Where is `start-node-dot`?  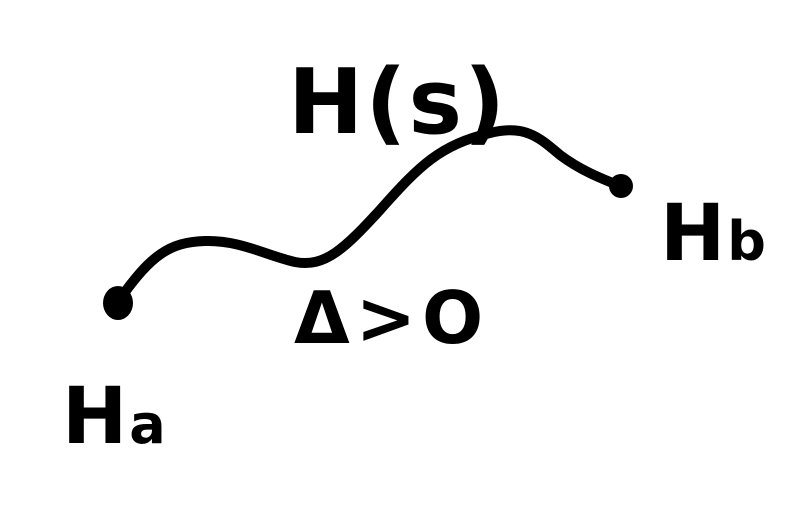
start-node-dot is located at coordinates (118, 303).